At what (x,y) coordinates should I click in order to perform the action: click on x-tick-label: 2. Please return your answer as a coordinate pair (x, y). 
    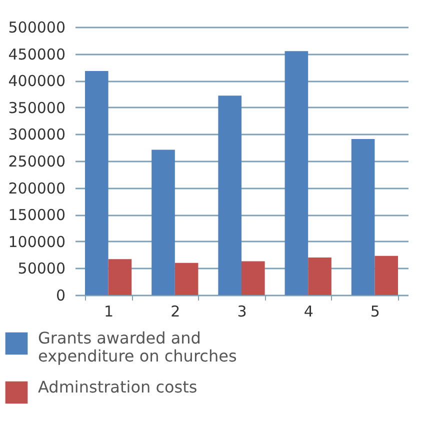
    Looking at the image, I should click on (175, 311).